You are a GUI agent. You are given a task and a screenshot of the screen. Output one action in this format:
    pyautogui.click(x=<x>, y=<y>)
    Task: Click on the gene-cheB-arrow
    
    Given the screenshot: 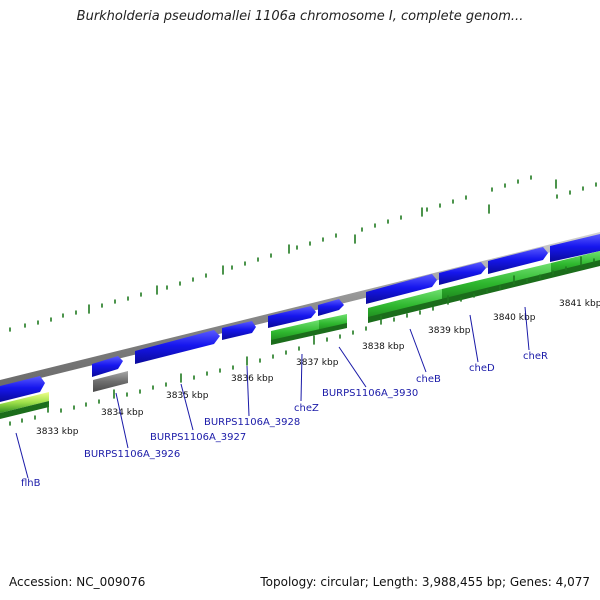 What is the action you would take?
    pyautogui.click(x=401, y=289)
    